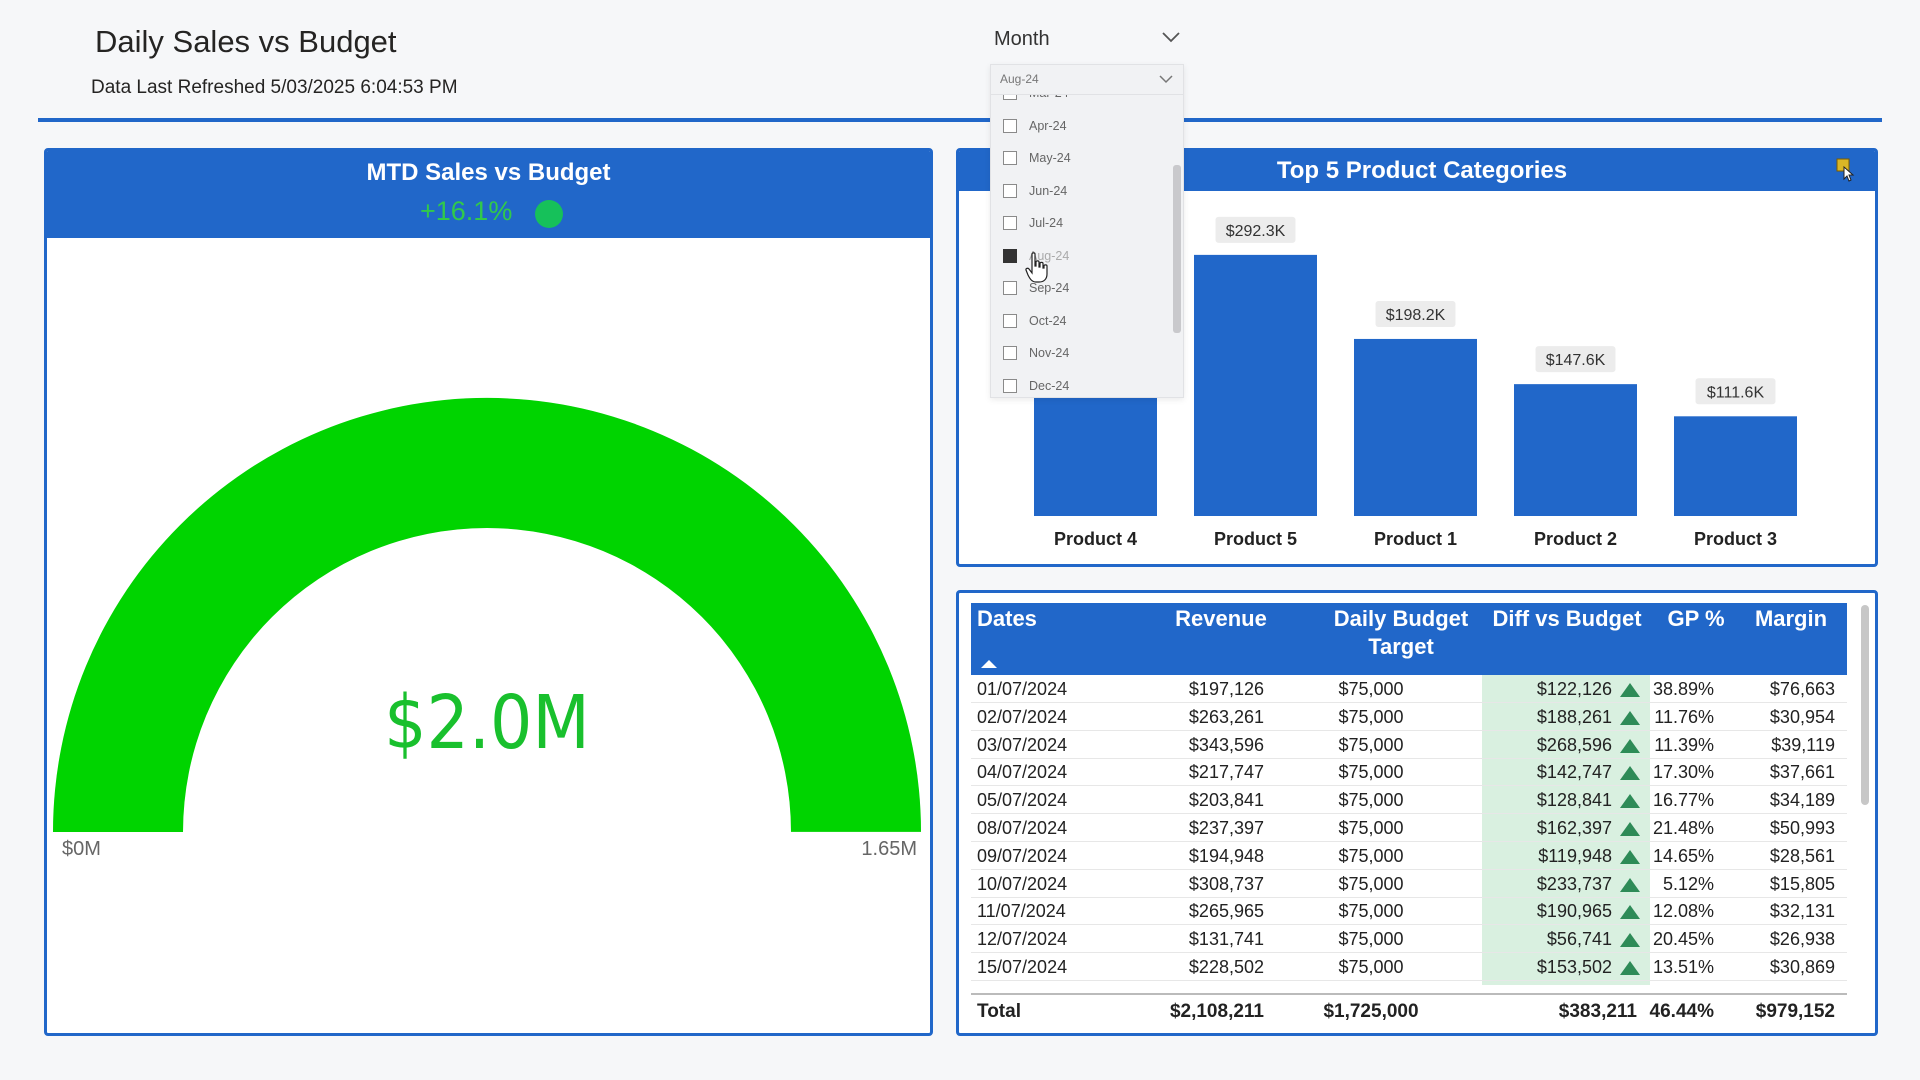 The image size is (1920, 1080). I want to click on sort-ascending-icon, so click(989, 664).